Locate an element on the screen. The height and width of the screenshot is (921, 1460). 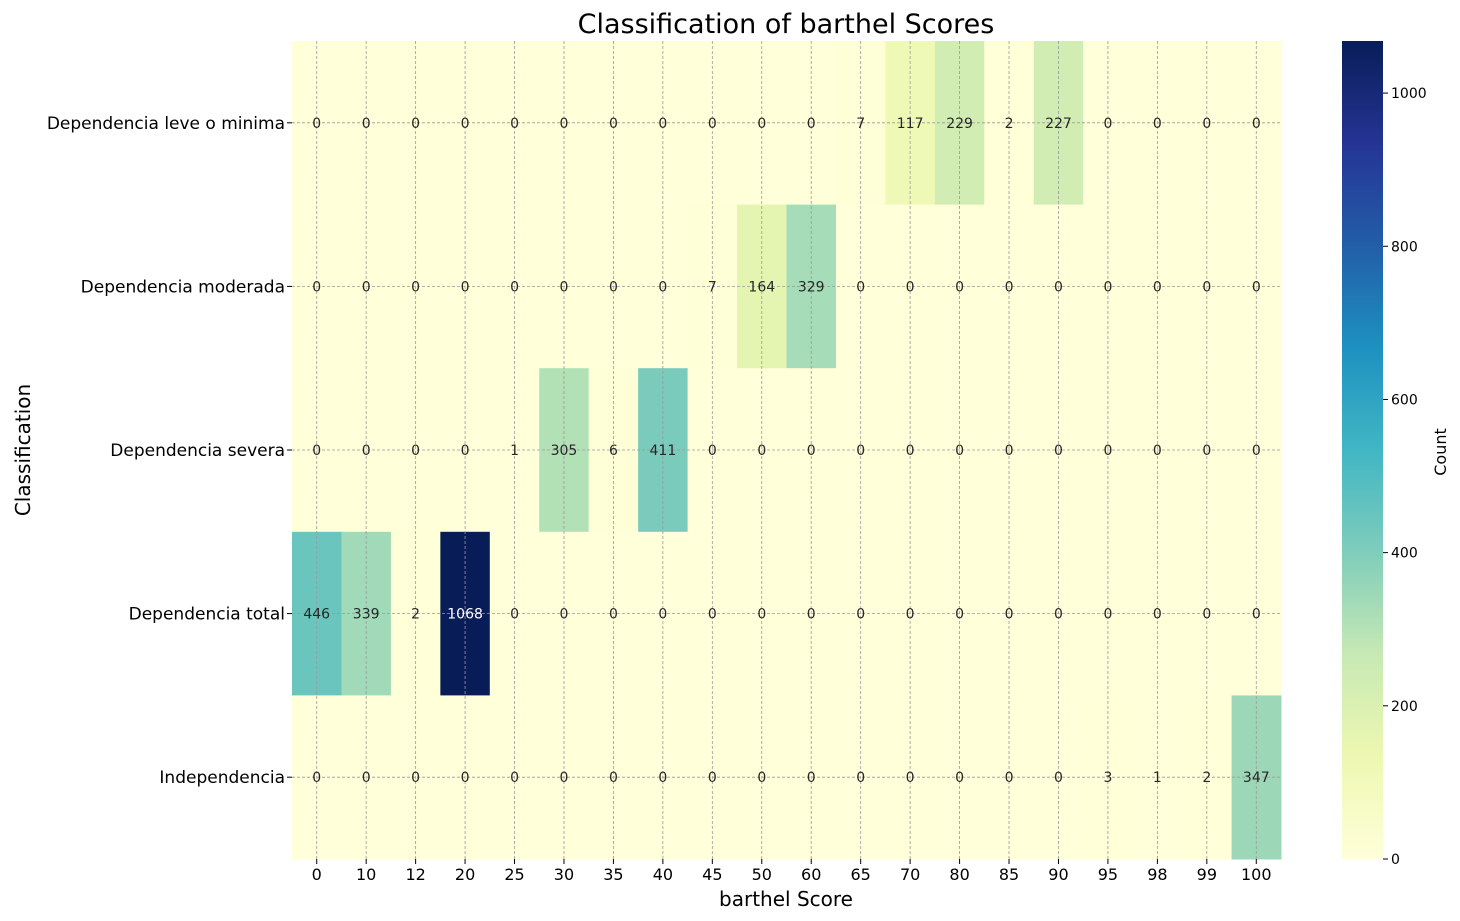
cell-value-label: 329 is located at coordinates (811, 287).